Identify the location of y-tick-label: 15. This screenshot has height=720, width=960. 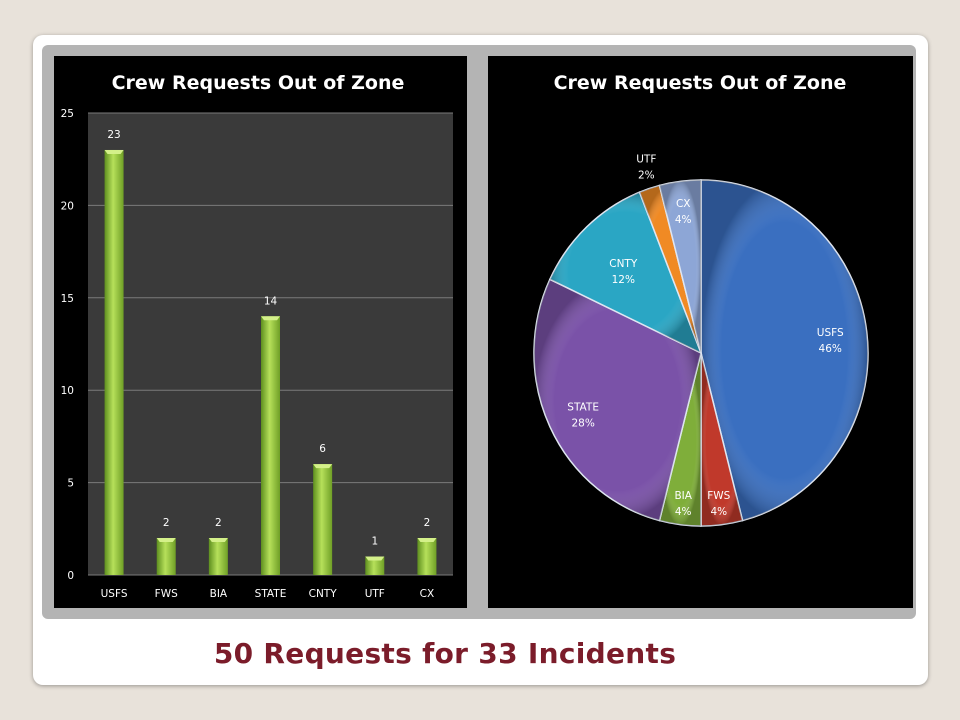
(67, 299).